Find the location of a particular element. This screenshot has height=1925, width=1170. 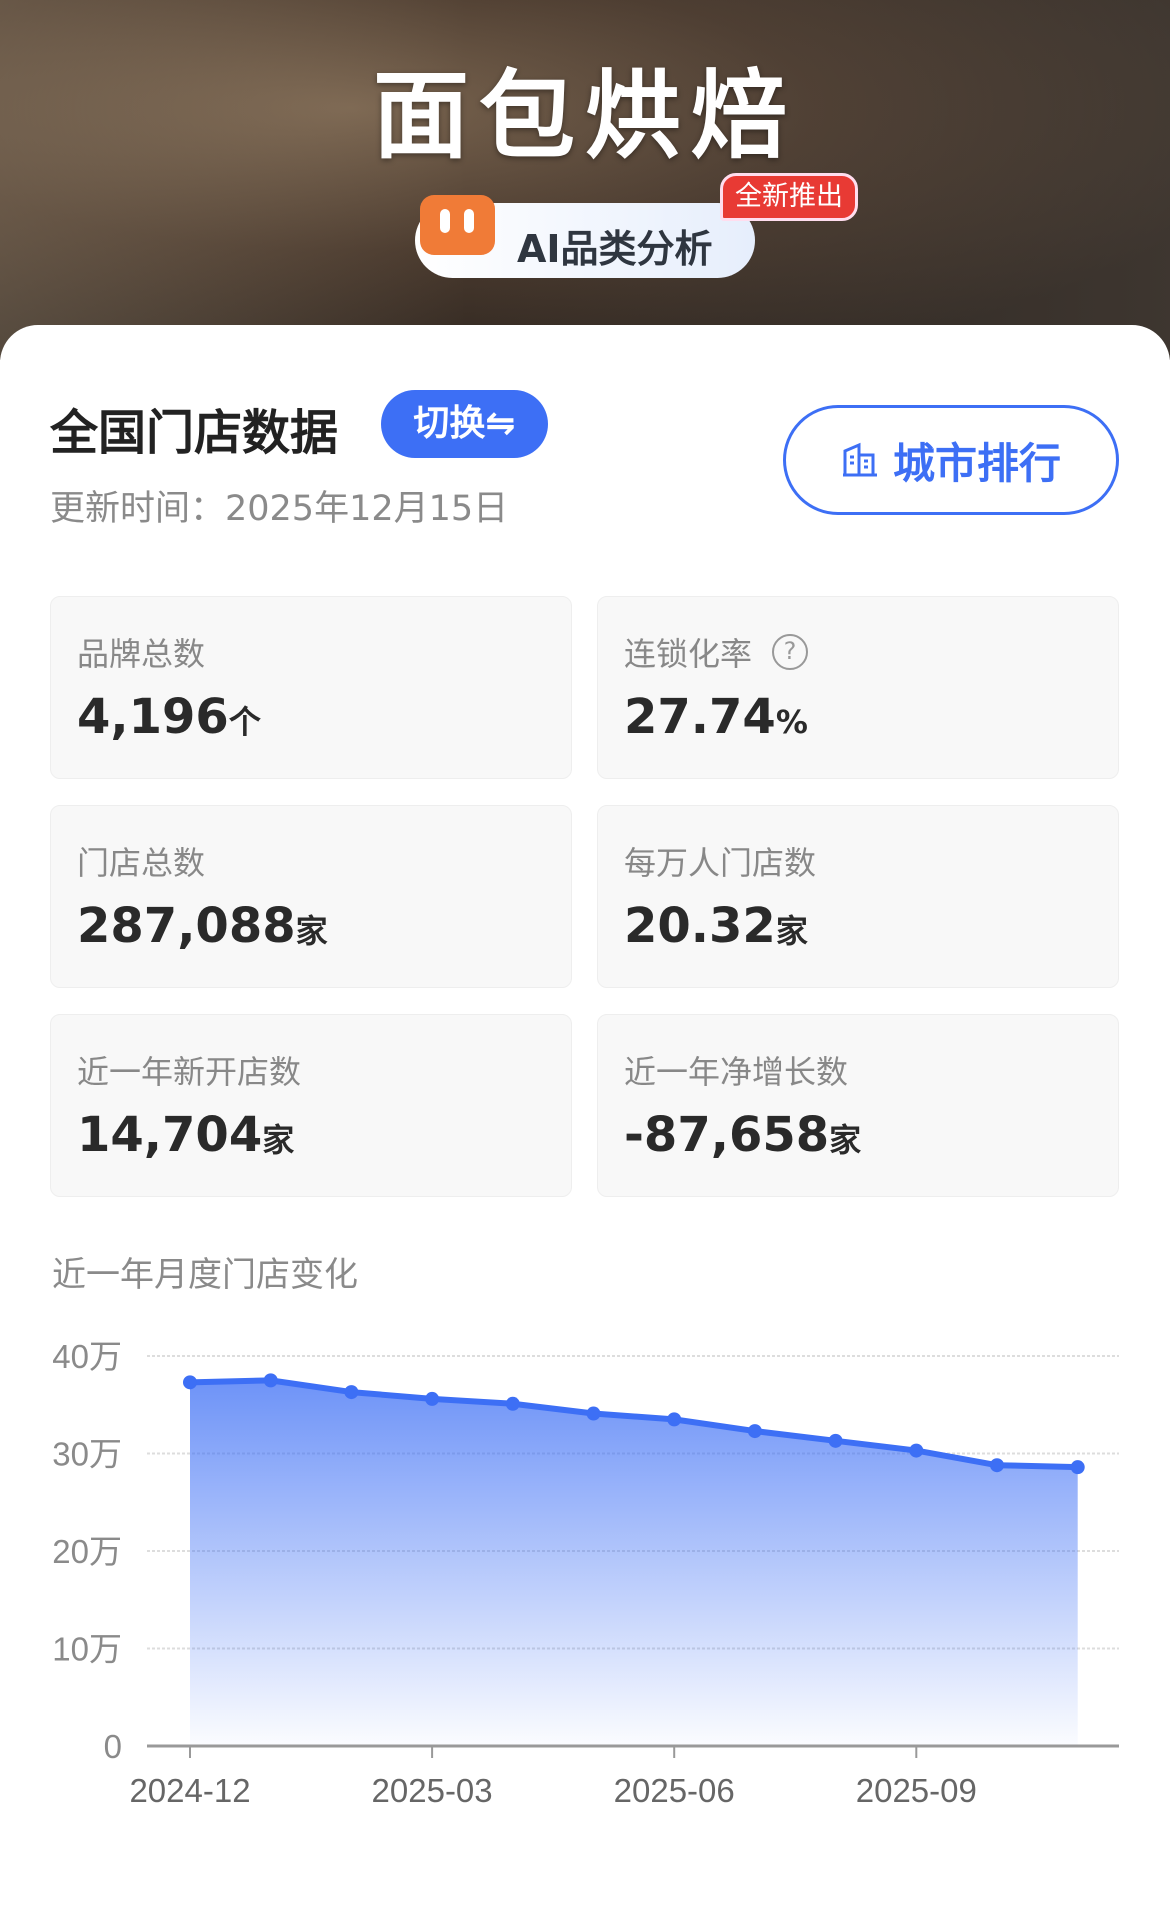

chart-title: 近一年月度门店变化 is located at coordinates (205, 1275).